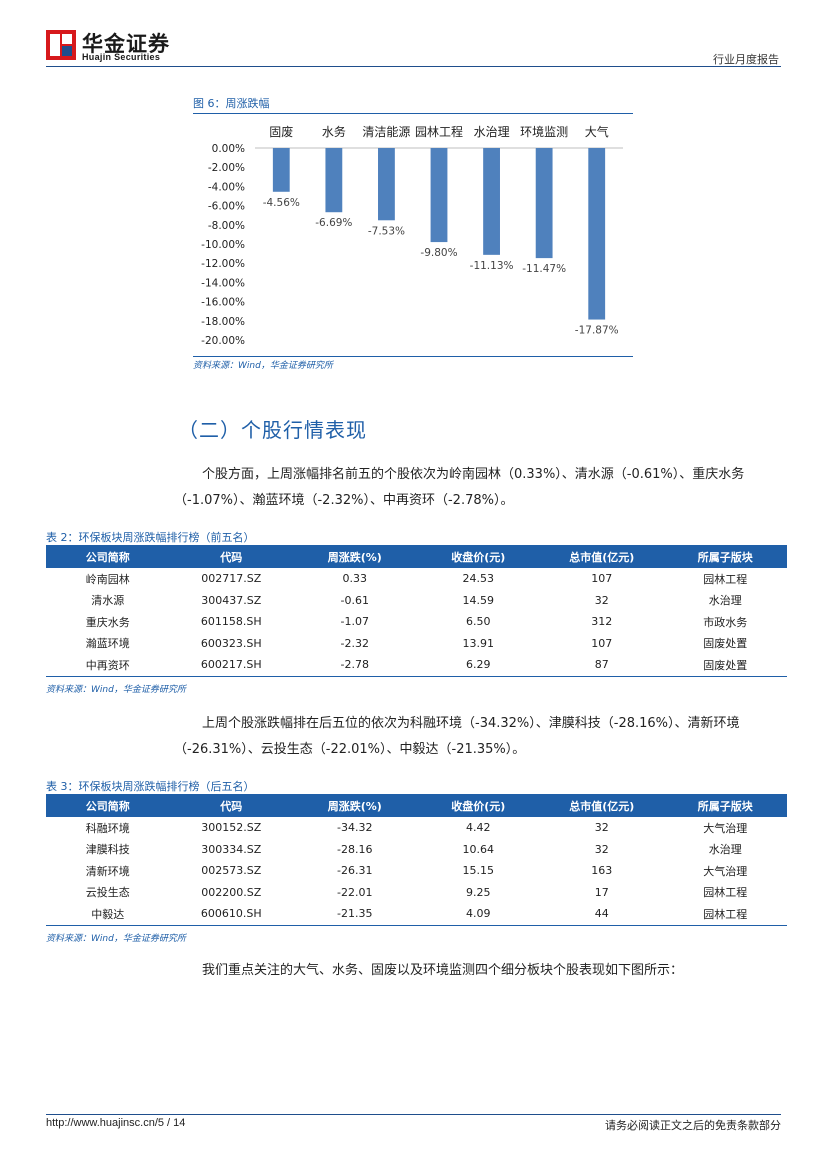  I want to click on category-label: 固废, so click(281, 131).